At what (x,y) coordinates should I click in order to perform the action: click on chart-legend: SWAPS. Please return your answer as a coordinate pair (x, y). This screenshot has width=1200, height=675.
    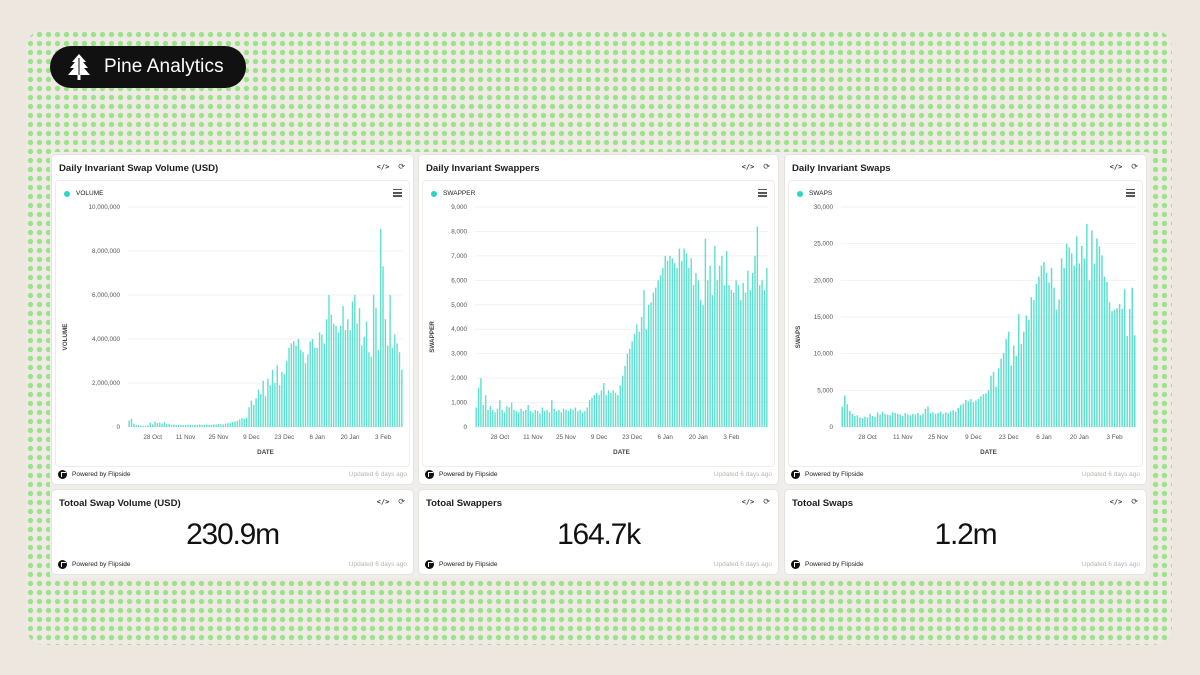
    Looking at the image, I should click on (814, 193).